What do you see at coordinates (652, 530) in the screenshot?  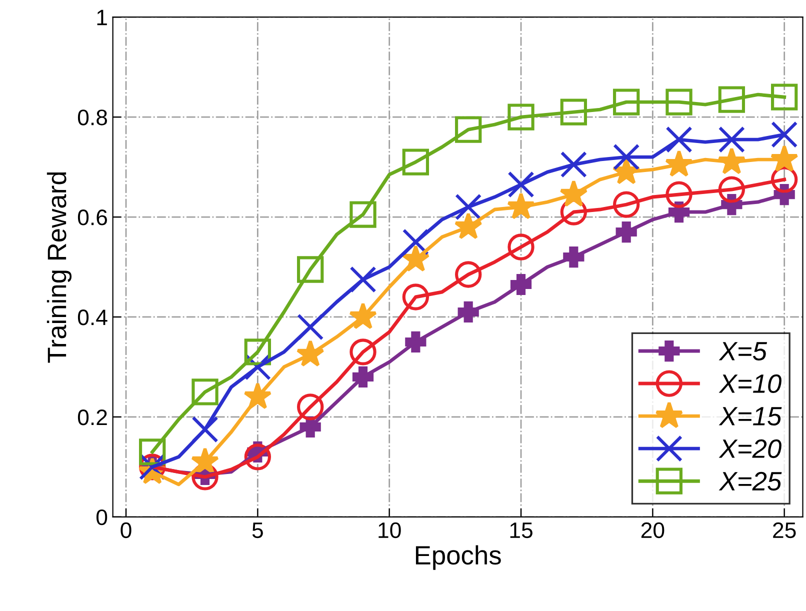 I see `x-tick-label: 20` at bounding box center [652, 530].